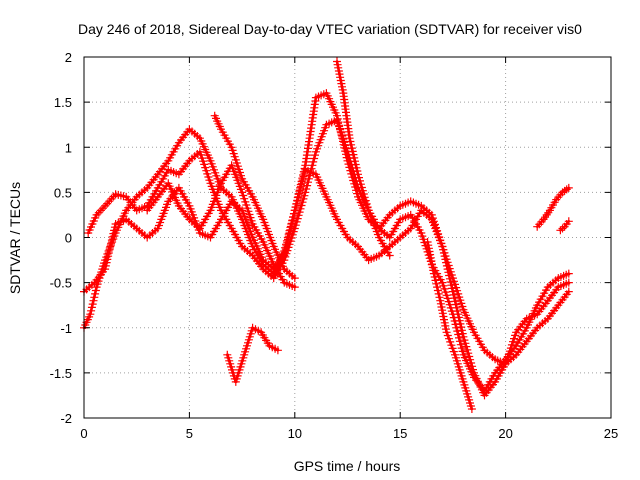 The image size is (640, 480). What do you see at coordinates (15, 238) in the screenshot?
I see `y-axis-label: SDTVAR / TECUs` at bounding box center [15, 238].